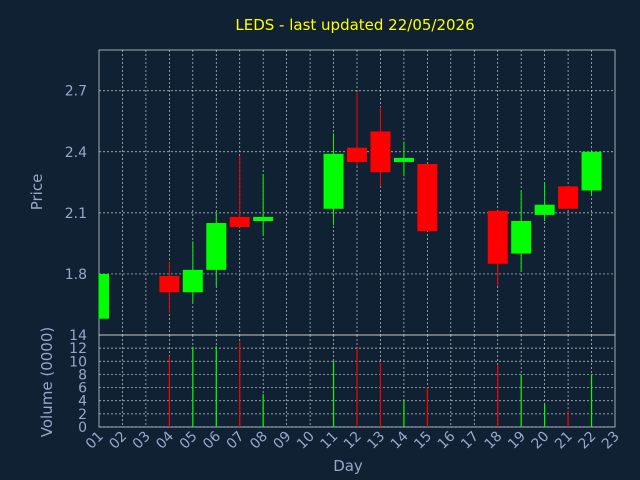  I want to click on x-tick-label: 14, so click(400, 440).